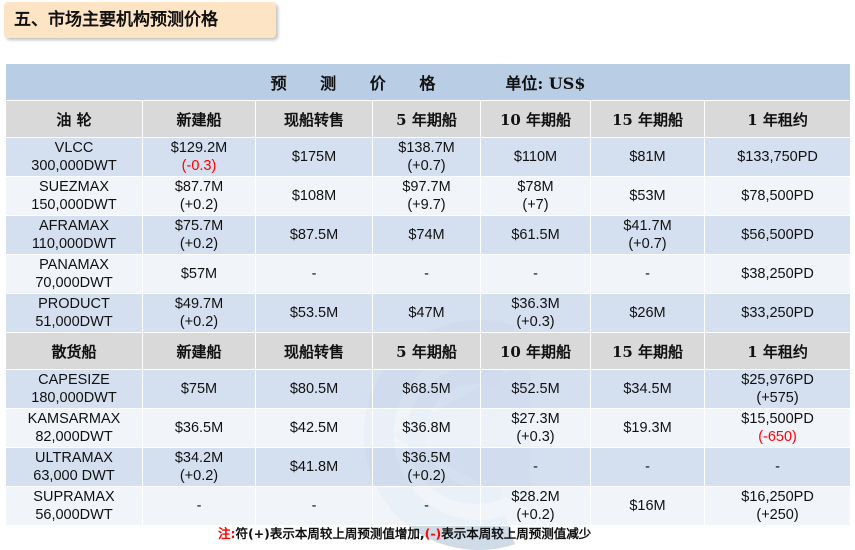 The image size is (855, 550). Describe the element at coordinates (74, 157) in the screenshot. I see `ship-type-cell: VLCC 300,000DWT` at that location.